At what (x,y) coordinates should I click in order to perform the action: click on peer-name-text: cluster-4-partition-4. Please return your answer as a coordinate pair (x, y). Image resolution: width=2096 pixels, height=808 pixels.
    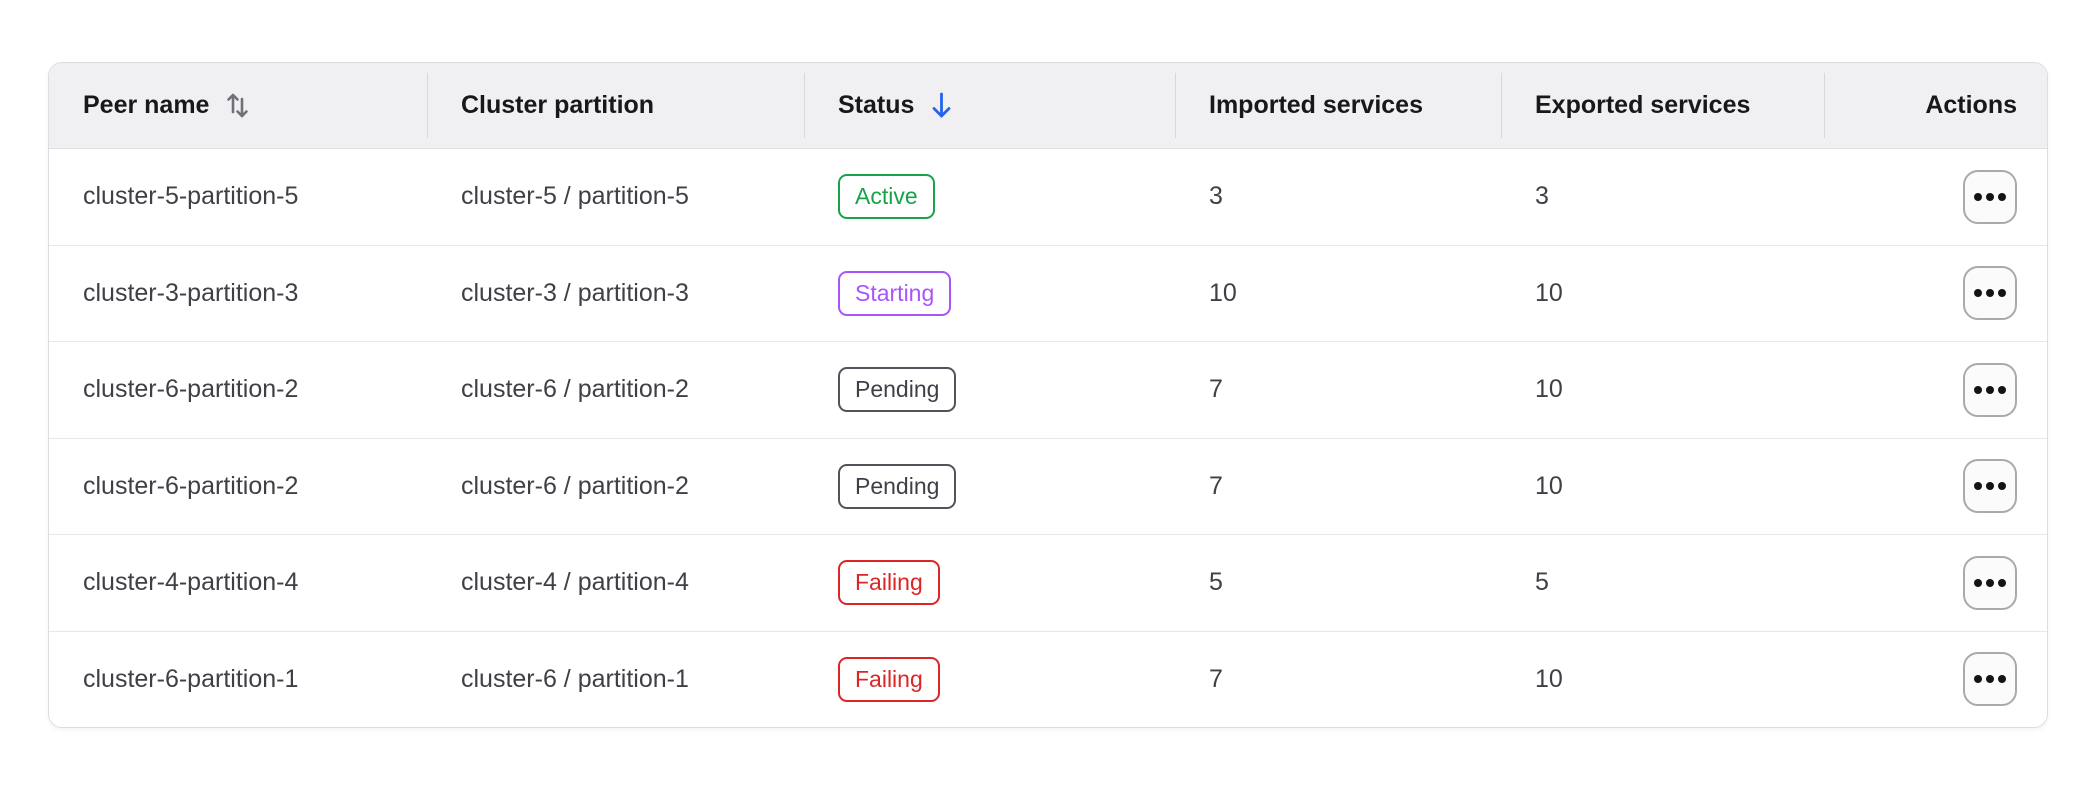
    Looking at the image, I should click on (191, 582).